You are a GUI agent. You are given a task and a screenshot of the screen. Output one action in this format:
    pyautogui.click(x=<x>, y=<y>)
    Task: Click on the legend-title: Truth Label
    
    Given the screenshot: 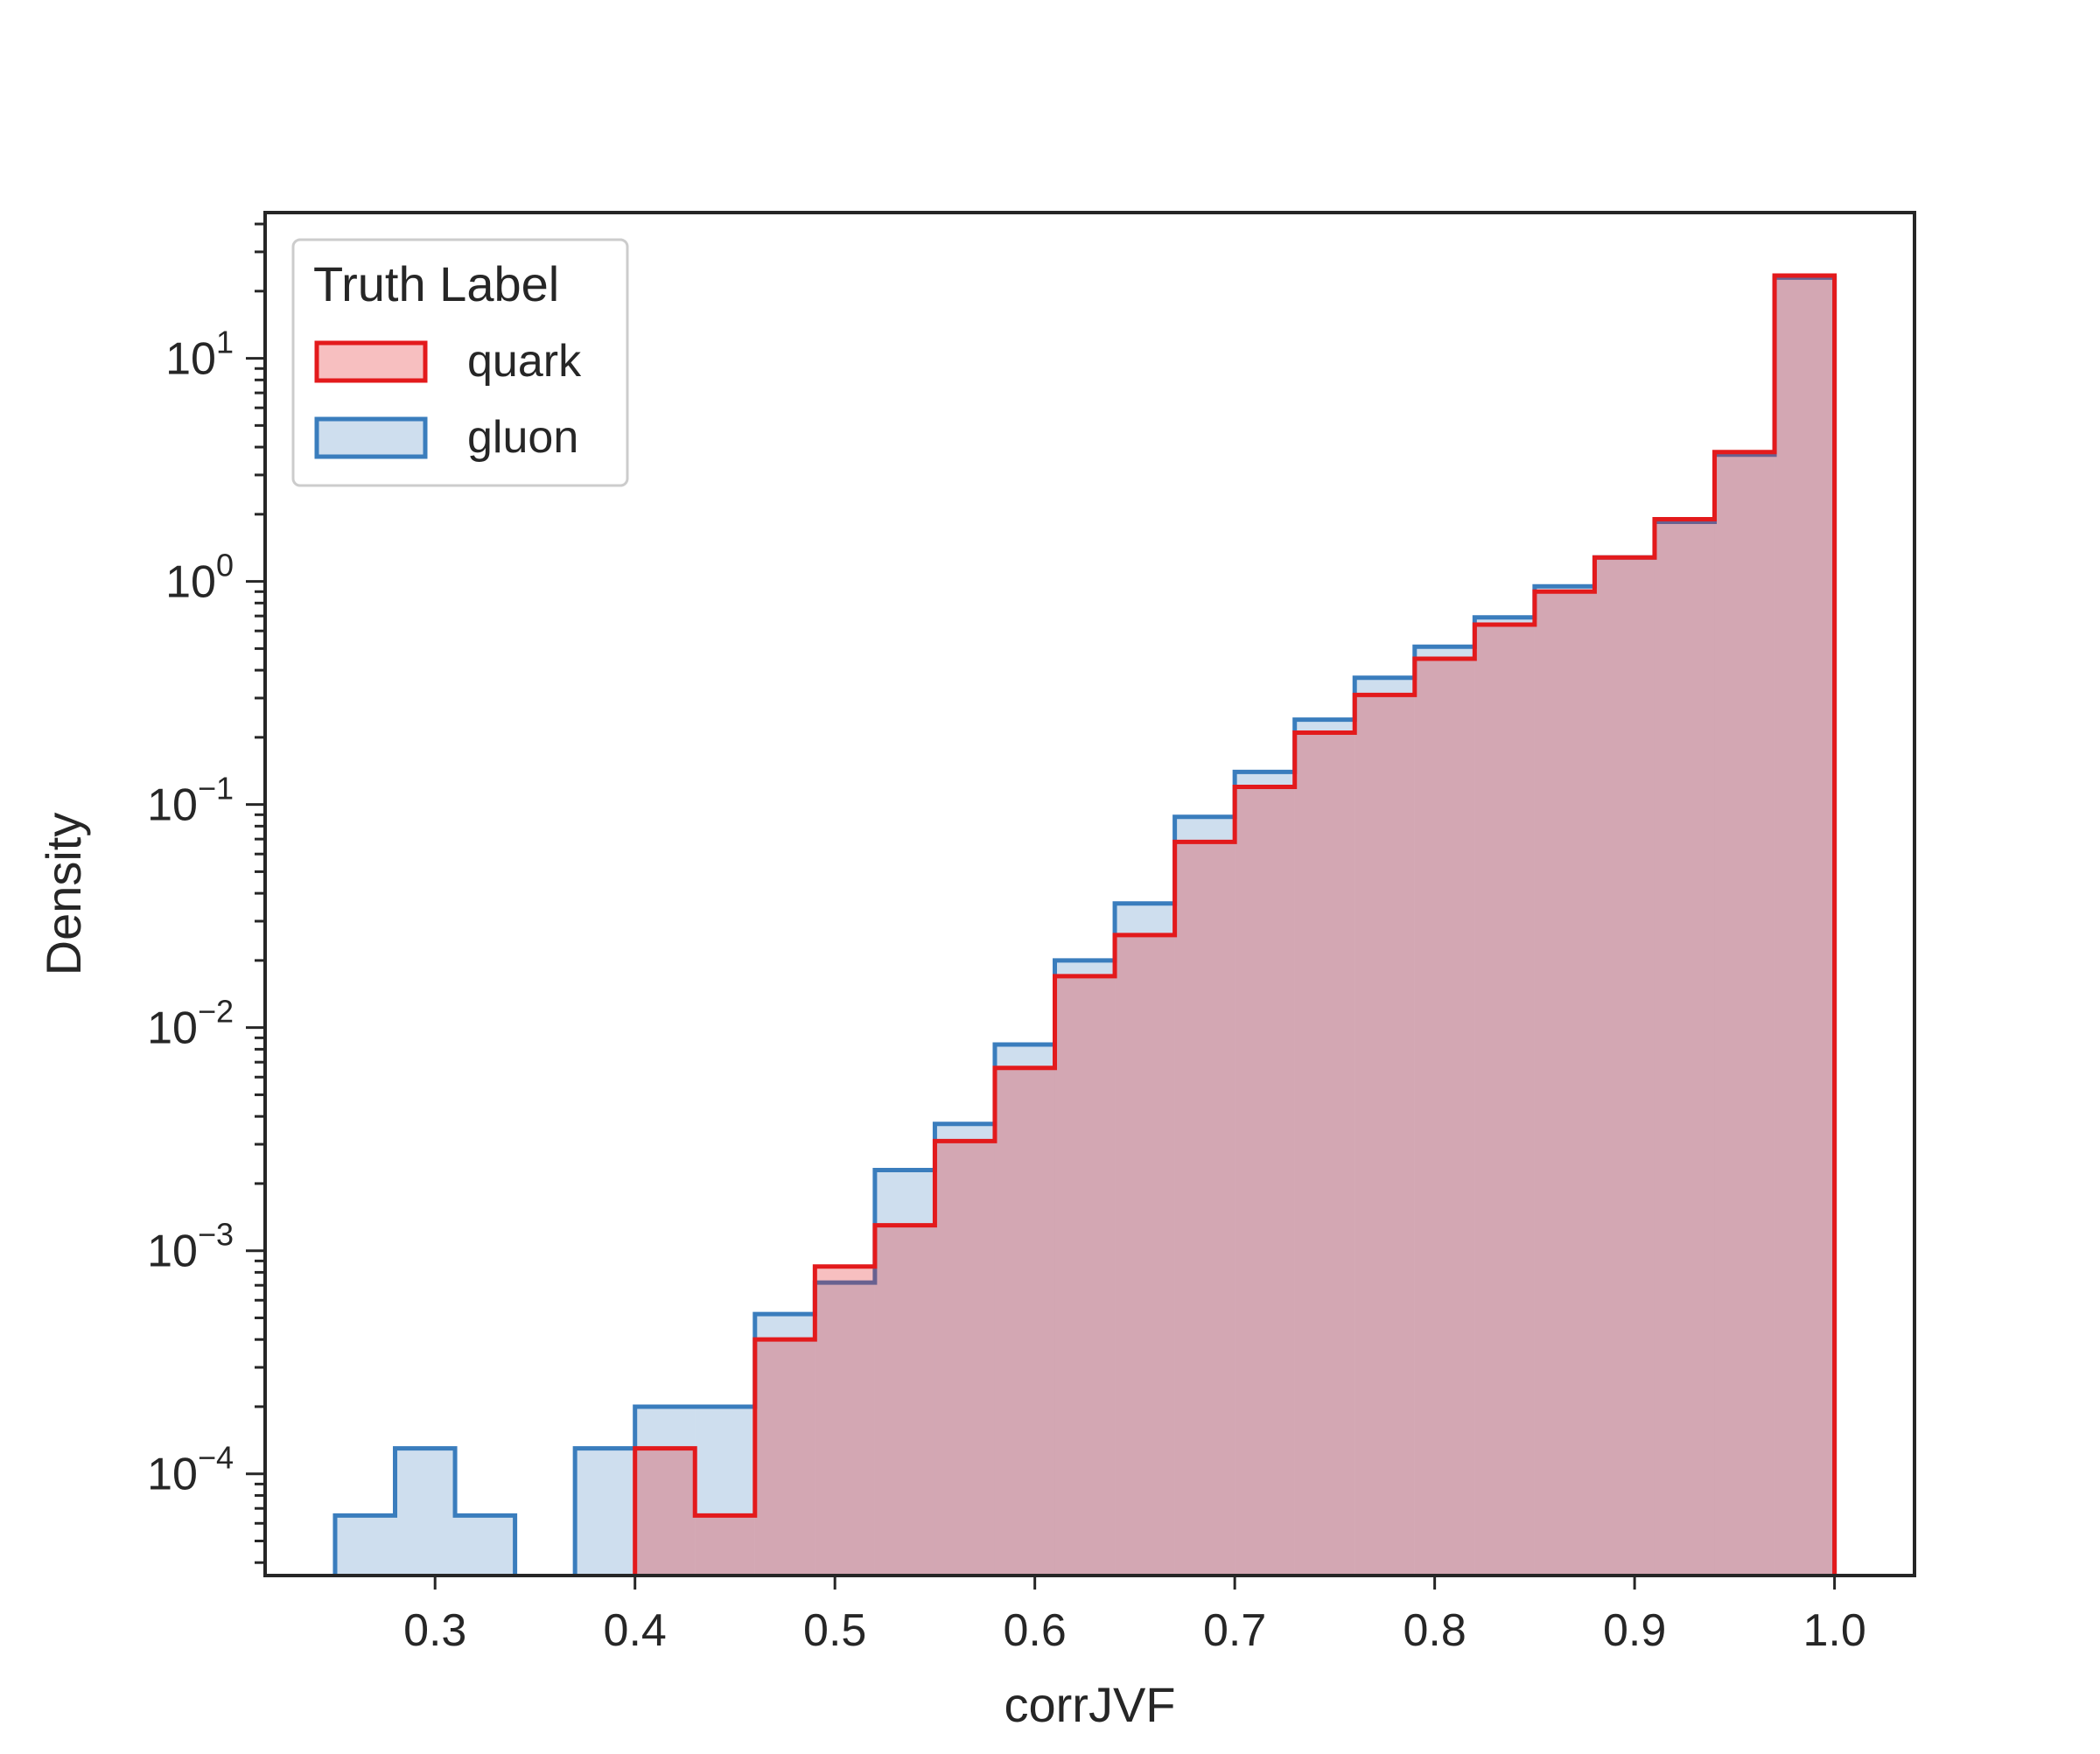 What is the action you would take?
    pyautogui.click(x=436, y=283)
    